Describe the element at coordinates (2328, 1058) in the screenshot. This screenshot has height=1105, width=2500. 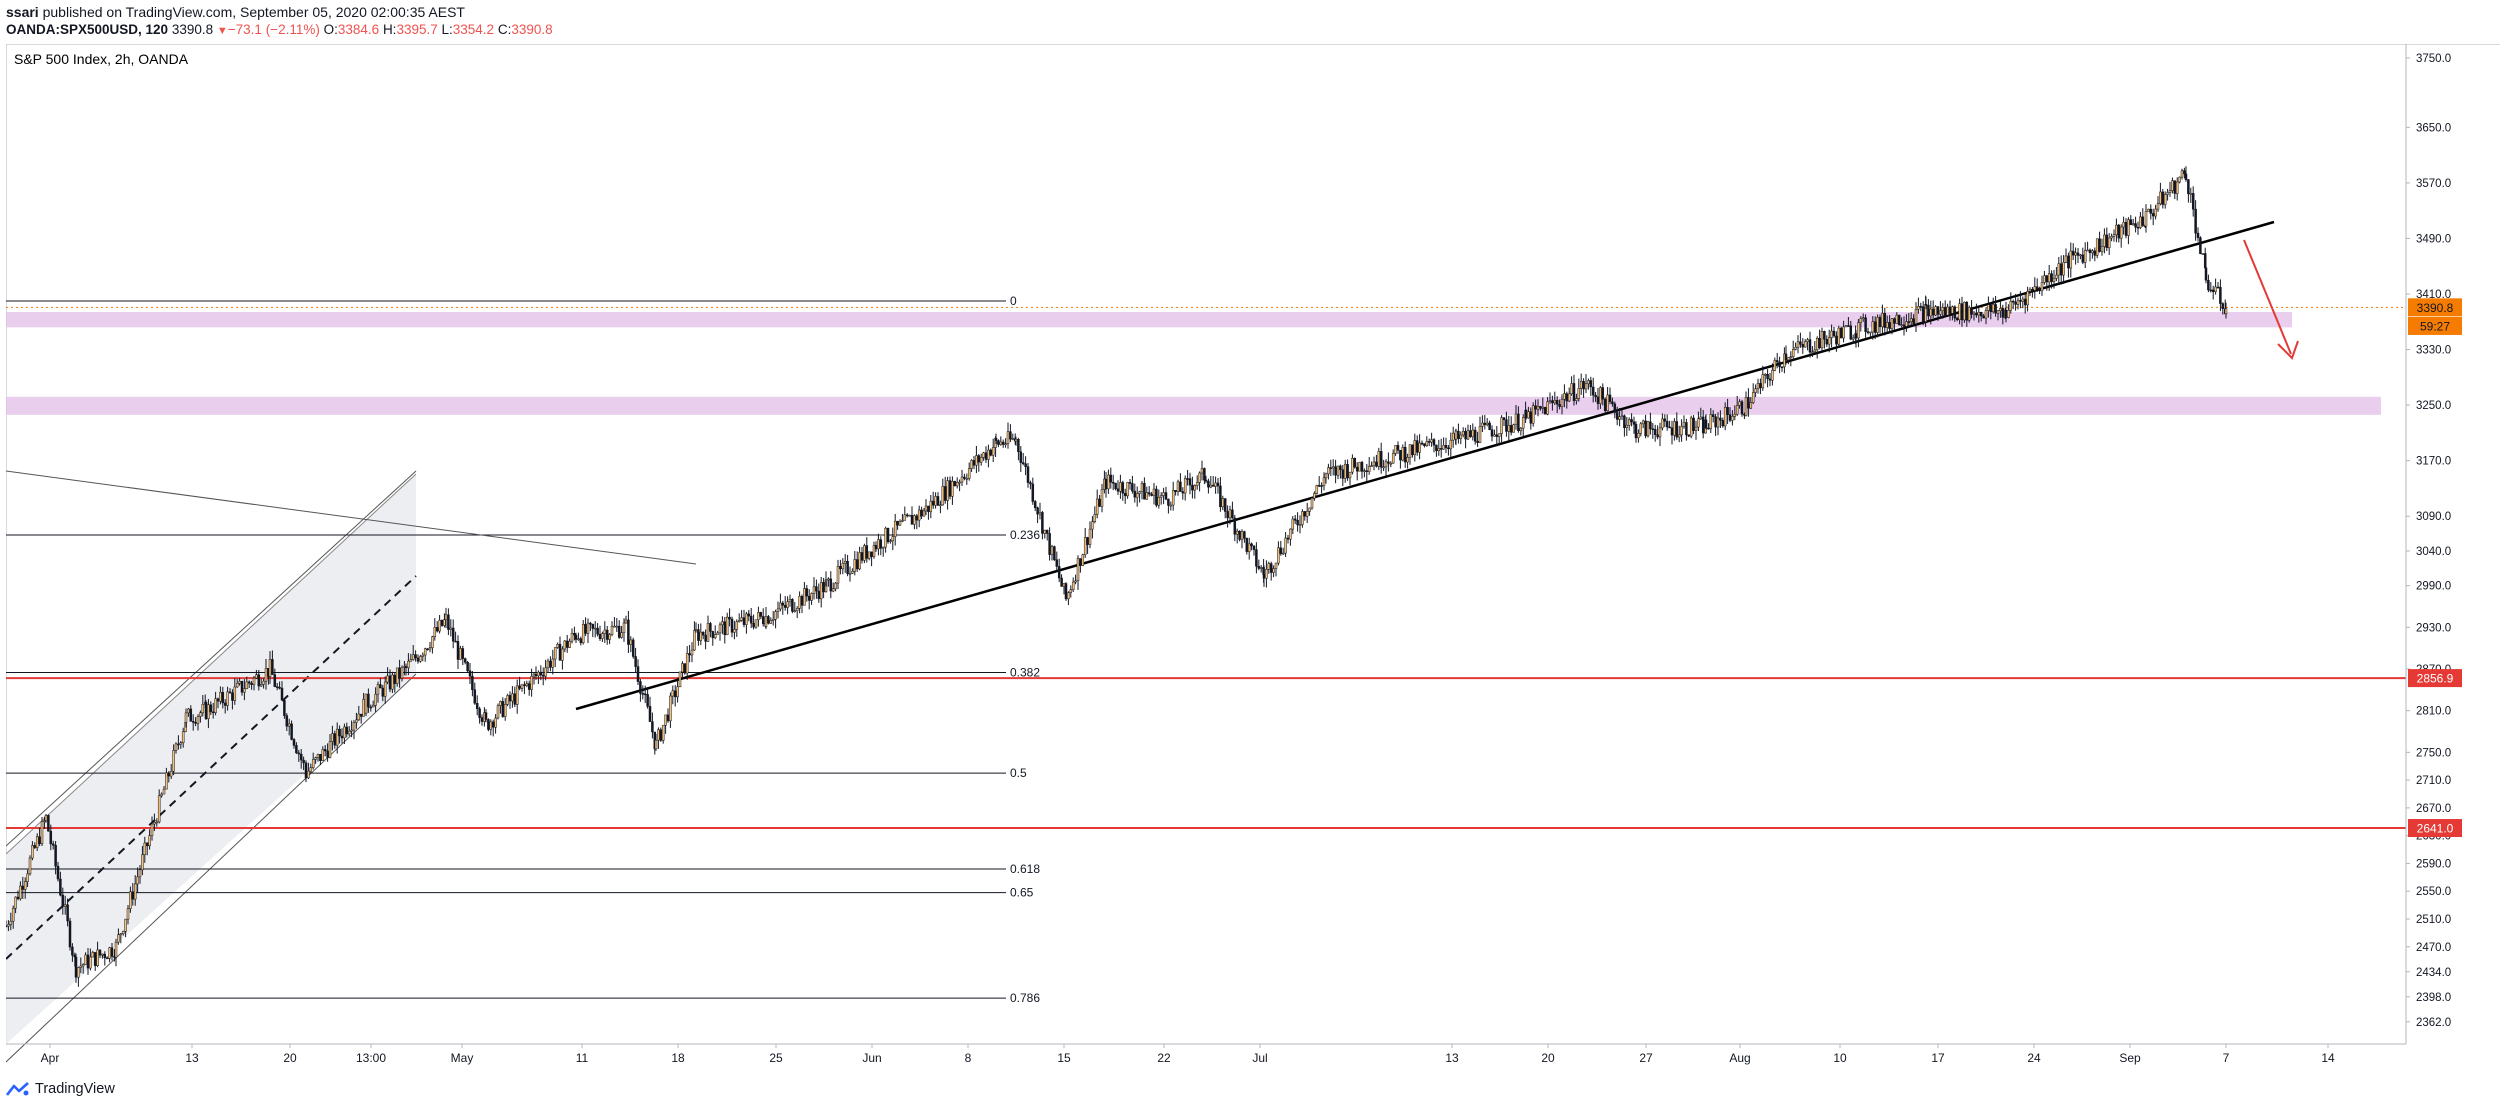
I see `time-tick-label: 14` at that location.